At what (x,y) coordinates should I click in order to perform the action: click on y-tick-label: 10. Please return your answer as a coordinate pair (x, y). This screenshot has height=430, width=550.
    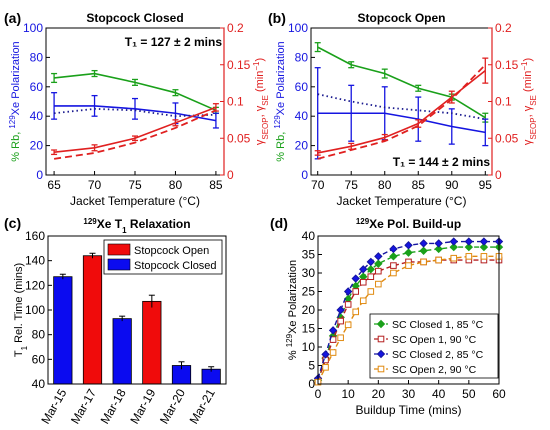
    Looking at the image, I should click on (309, 347).